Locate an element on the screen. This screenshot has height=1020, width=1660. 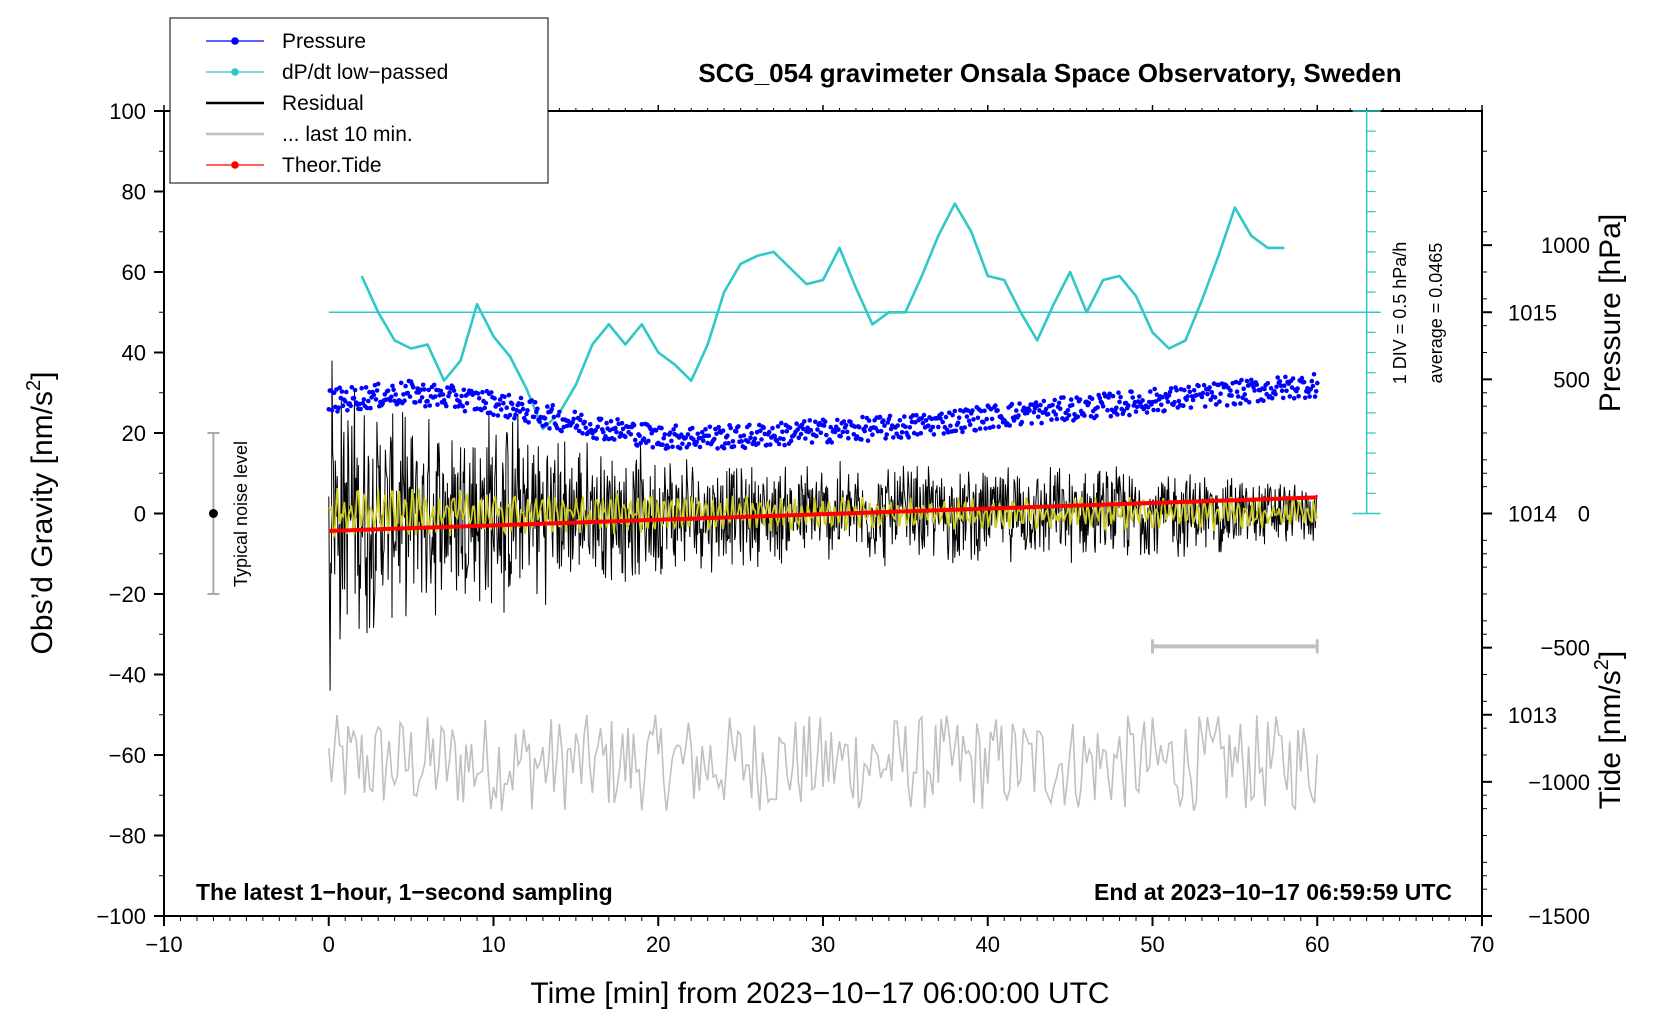
legend-label: ... last 10 min. is located at coordinates (347, 134).